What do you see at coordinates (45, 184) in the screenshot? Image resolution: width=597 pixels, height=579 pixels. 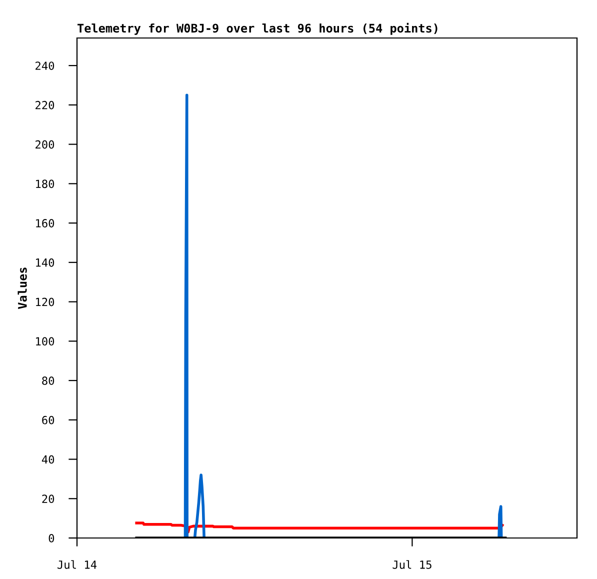 I see `y-tick-label: 180` at bounding box center [45, 184].